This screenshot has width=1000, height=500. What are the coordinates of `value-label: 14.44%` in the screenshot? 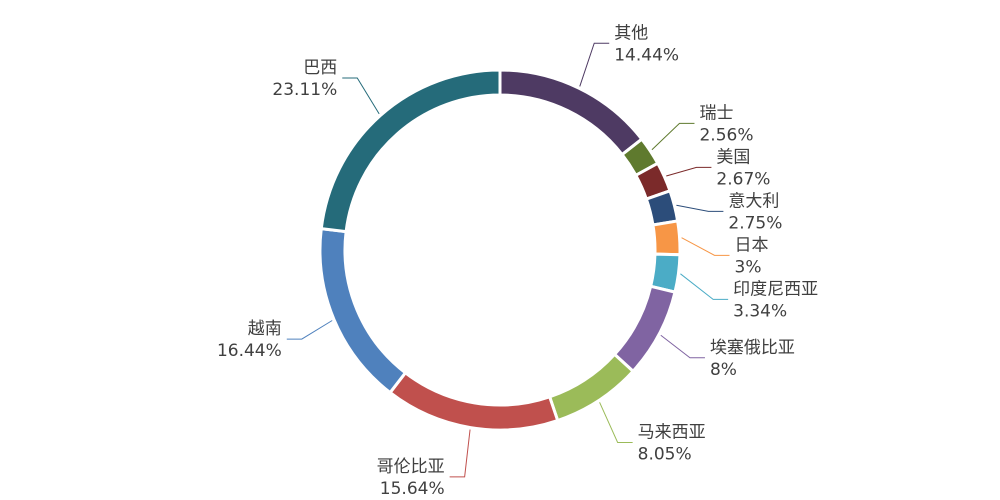 It's located at (646, 55).